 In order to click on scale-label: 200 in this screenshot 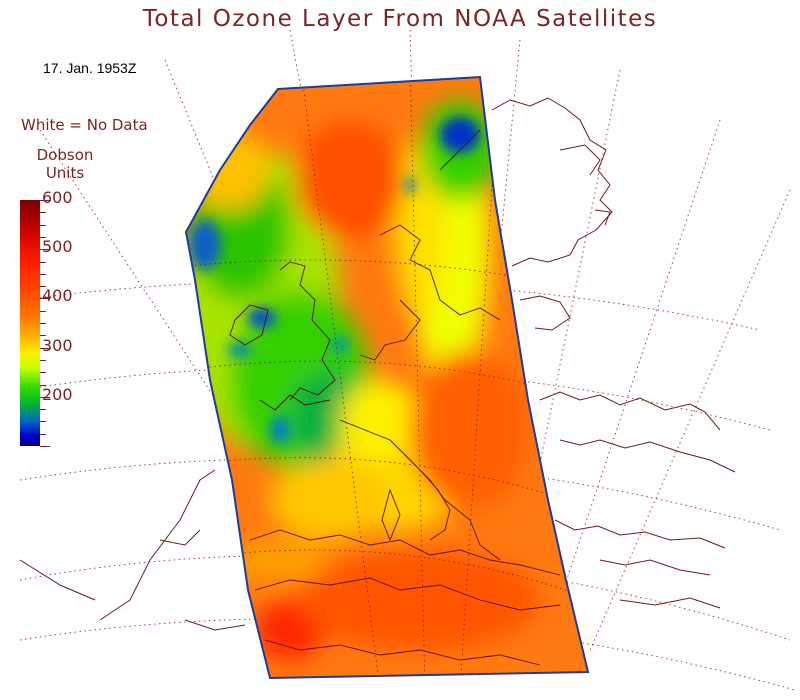, I will do `click(57, 394)`.